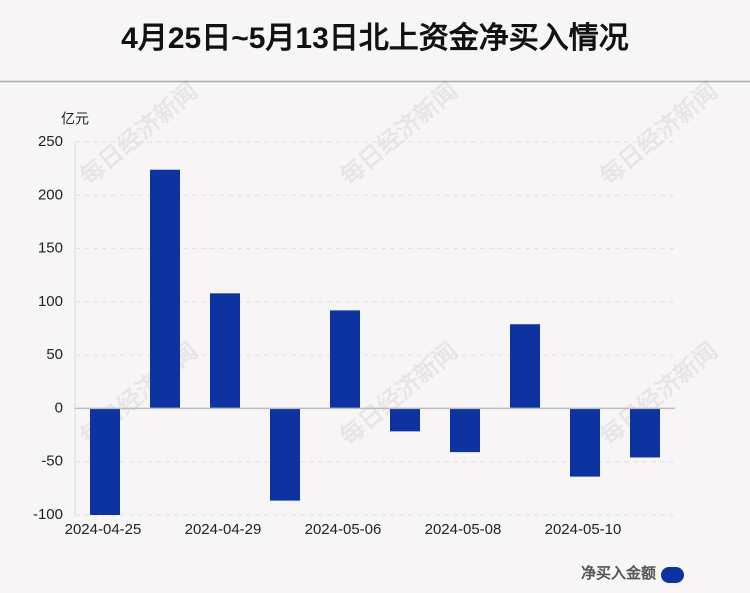 Image resolution: width=750 pixels, height=593 pixels. Describe the element at coordinates (103, 529) in the screenshot. I see `x-tick-label: 2024-04-25` at that location.